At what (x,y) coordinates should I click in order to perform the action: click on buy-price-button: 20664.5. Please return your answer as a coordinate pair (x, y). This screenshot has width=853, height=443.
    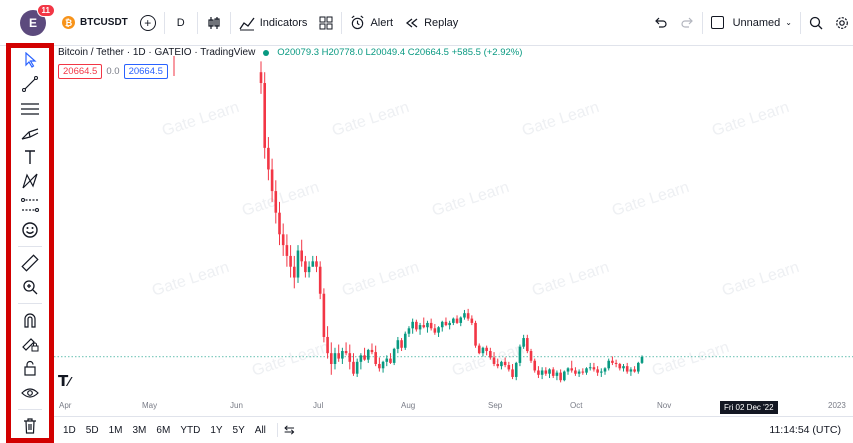
    Looking at the image, I should click on (145, 71).